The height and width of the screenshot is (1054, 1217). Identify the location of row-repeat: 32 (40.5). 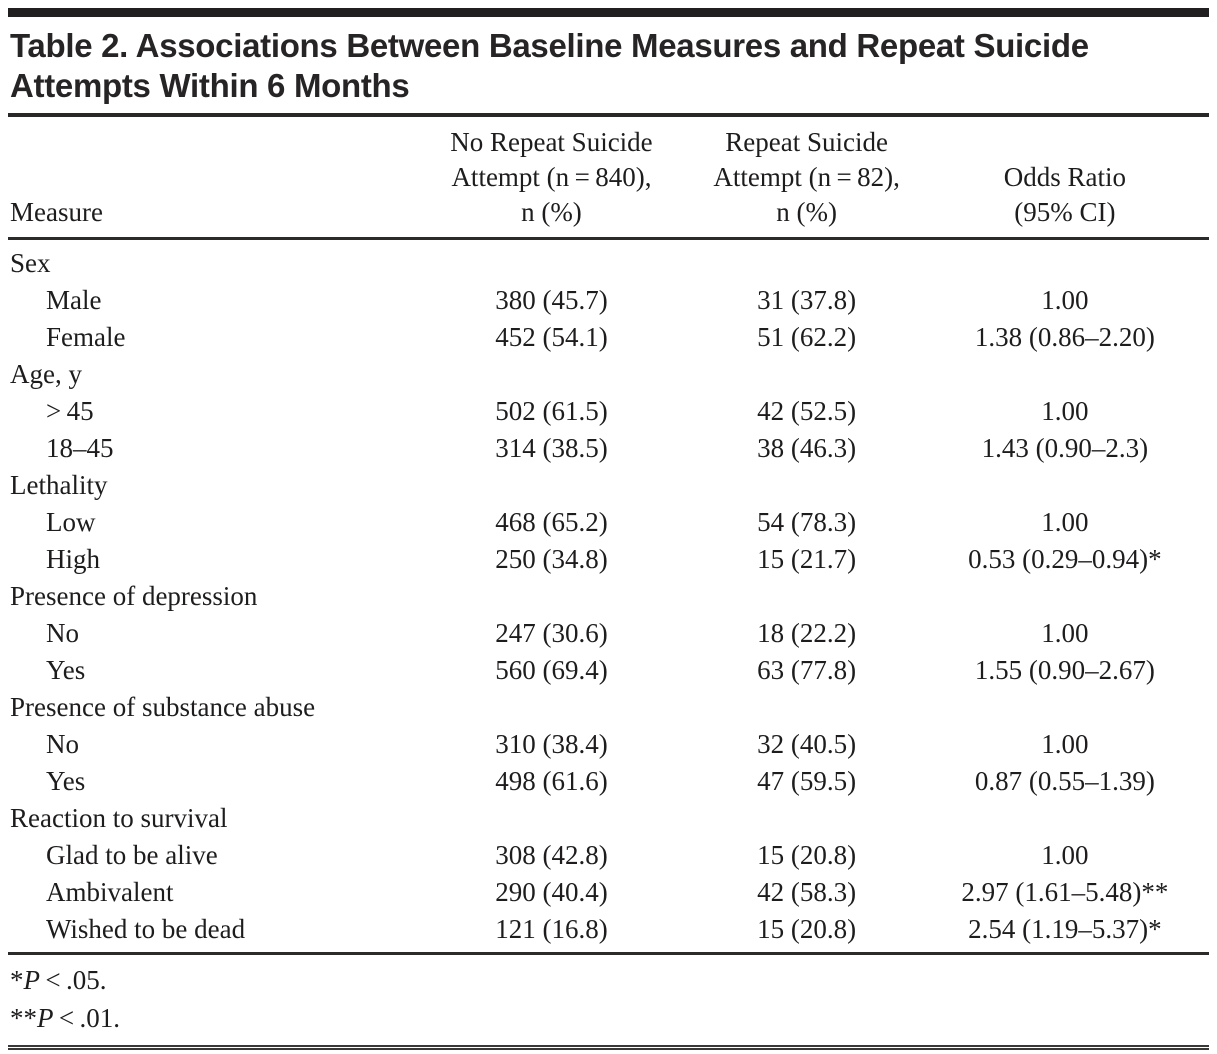
(807, 744).